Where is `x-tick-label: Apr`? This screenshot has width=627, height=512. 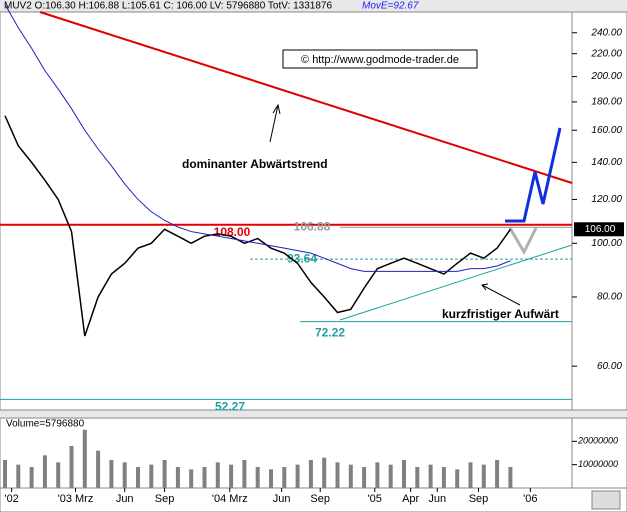
x-tick-label: Apr is located at coordinates (410, 499).